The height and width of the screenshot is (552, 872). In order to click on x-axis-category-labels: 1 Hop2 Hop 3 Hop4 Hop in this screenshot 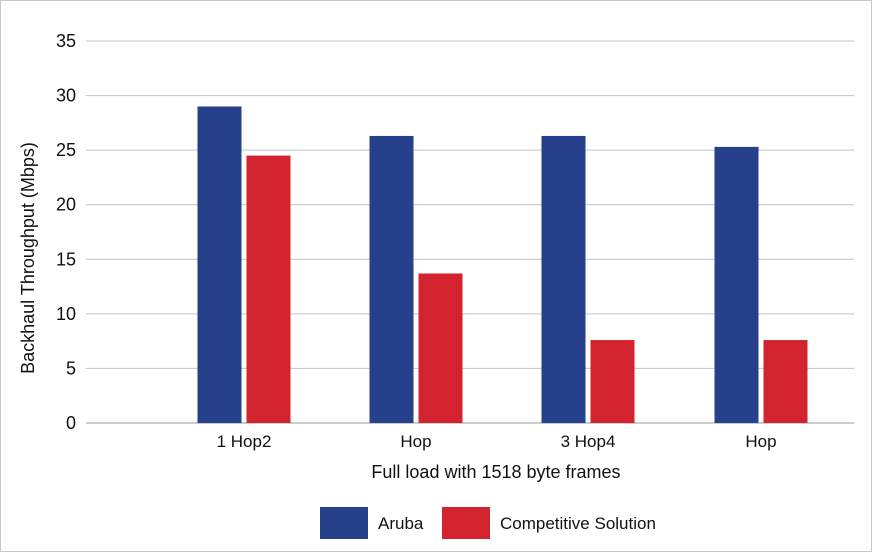, I will do `click(497, 441)`.